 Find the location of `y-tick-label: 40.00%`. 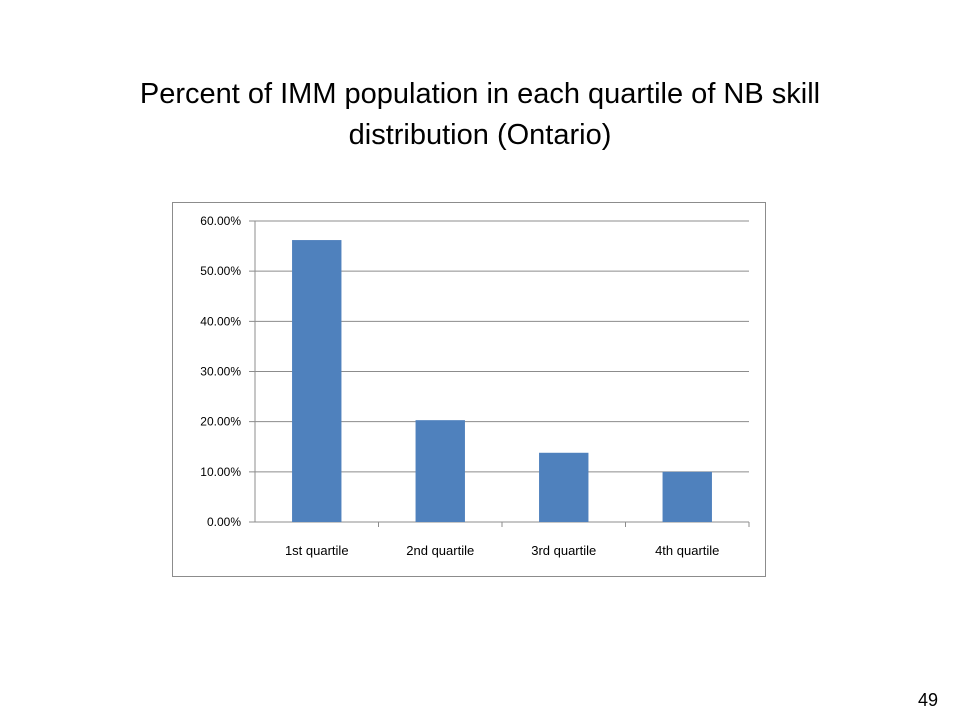

y-tick-label: 40.00% is located at coordinates (220, 321).